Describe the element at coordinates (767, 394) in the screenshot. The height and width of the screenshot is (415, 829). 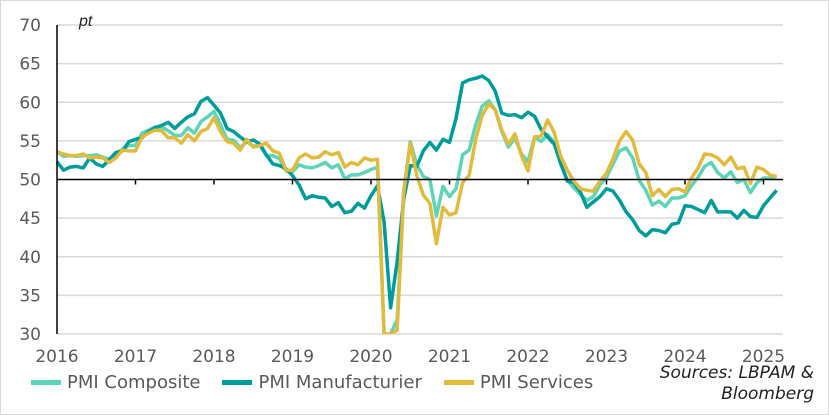
I see `source-line: Bloomberg` at that location.